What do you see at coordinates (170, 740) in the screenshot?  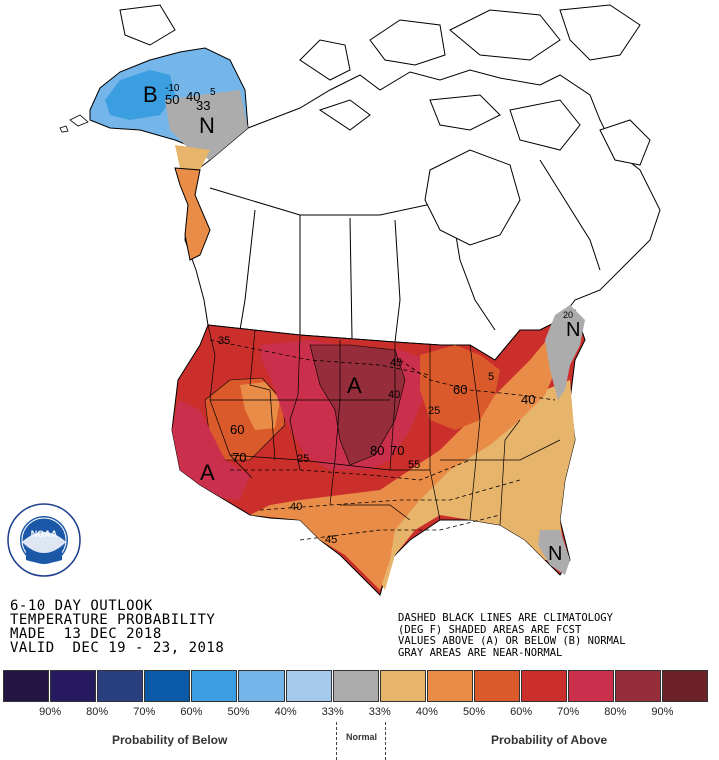 I see `legend-below-label: Probability of Below` at bounding box center [170, 740].